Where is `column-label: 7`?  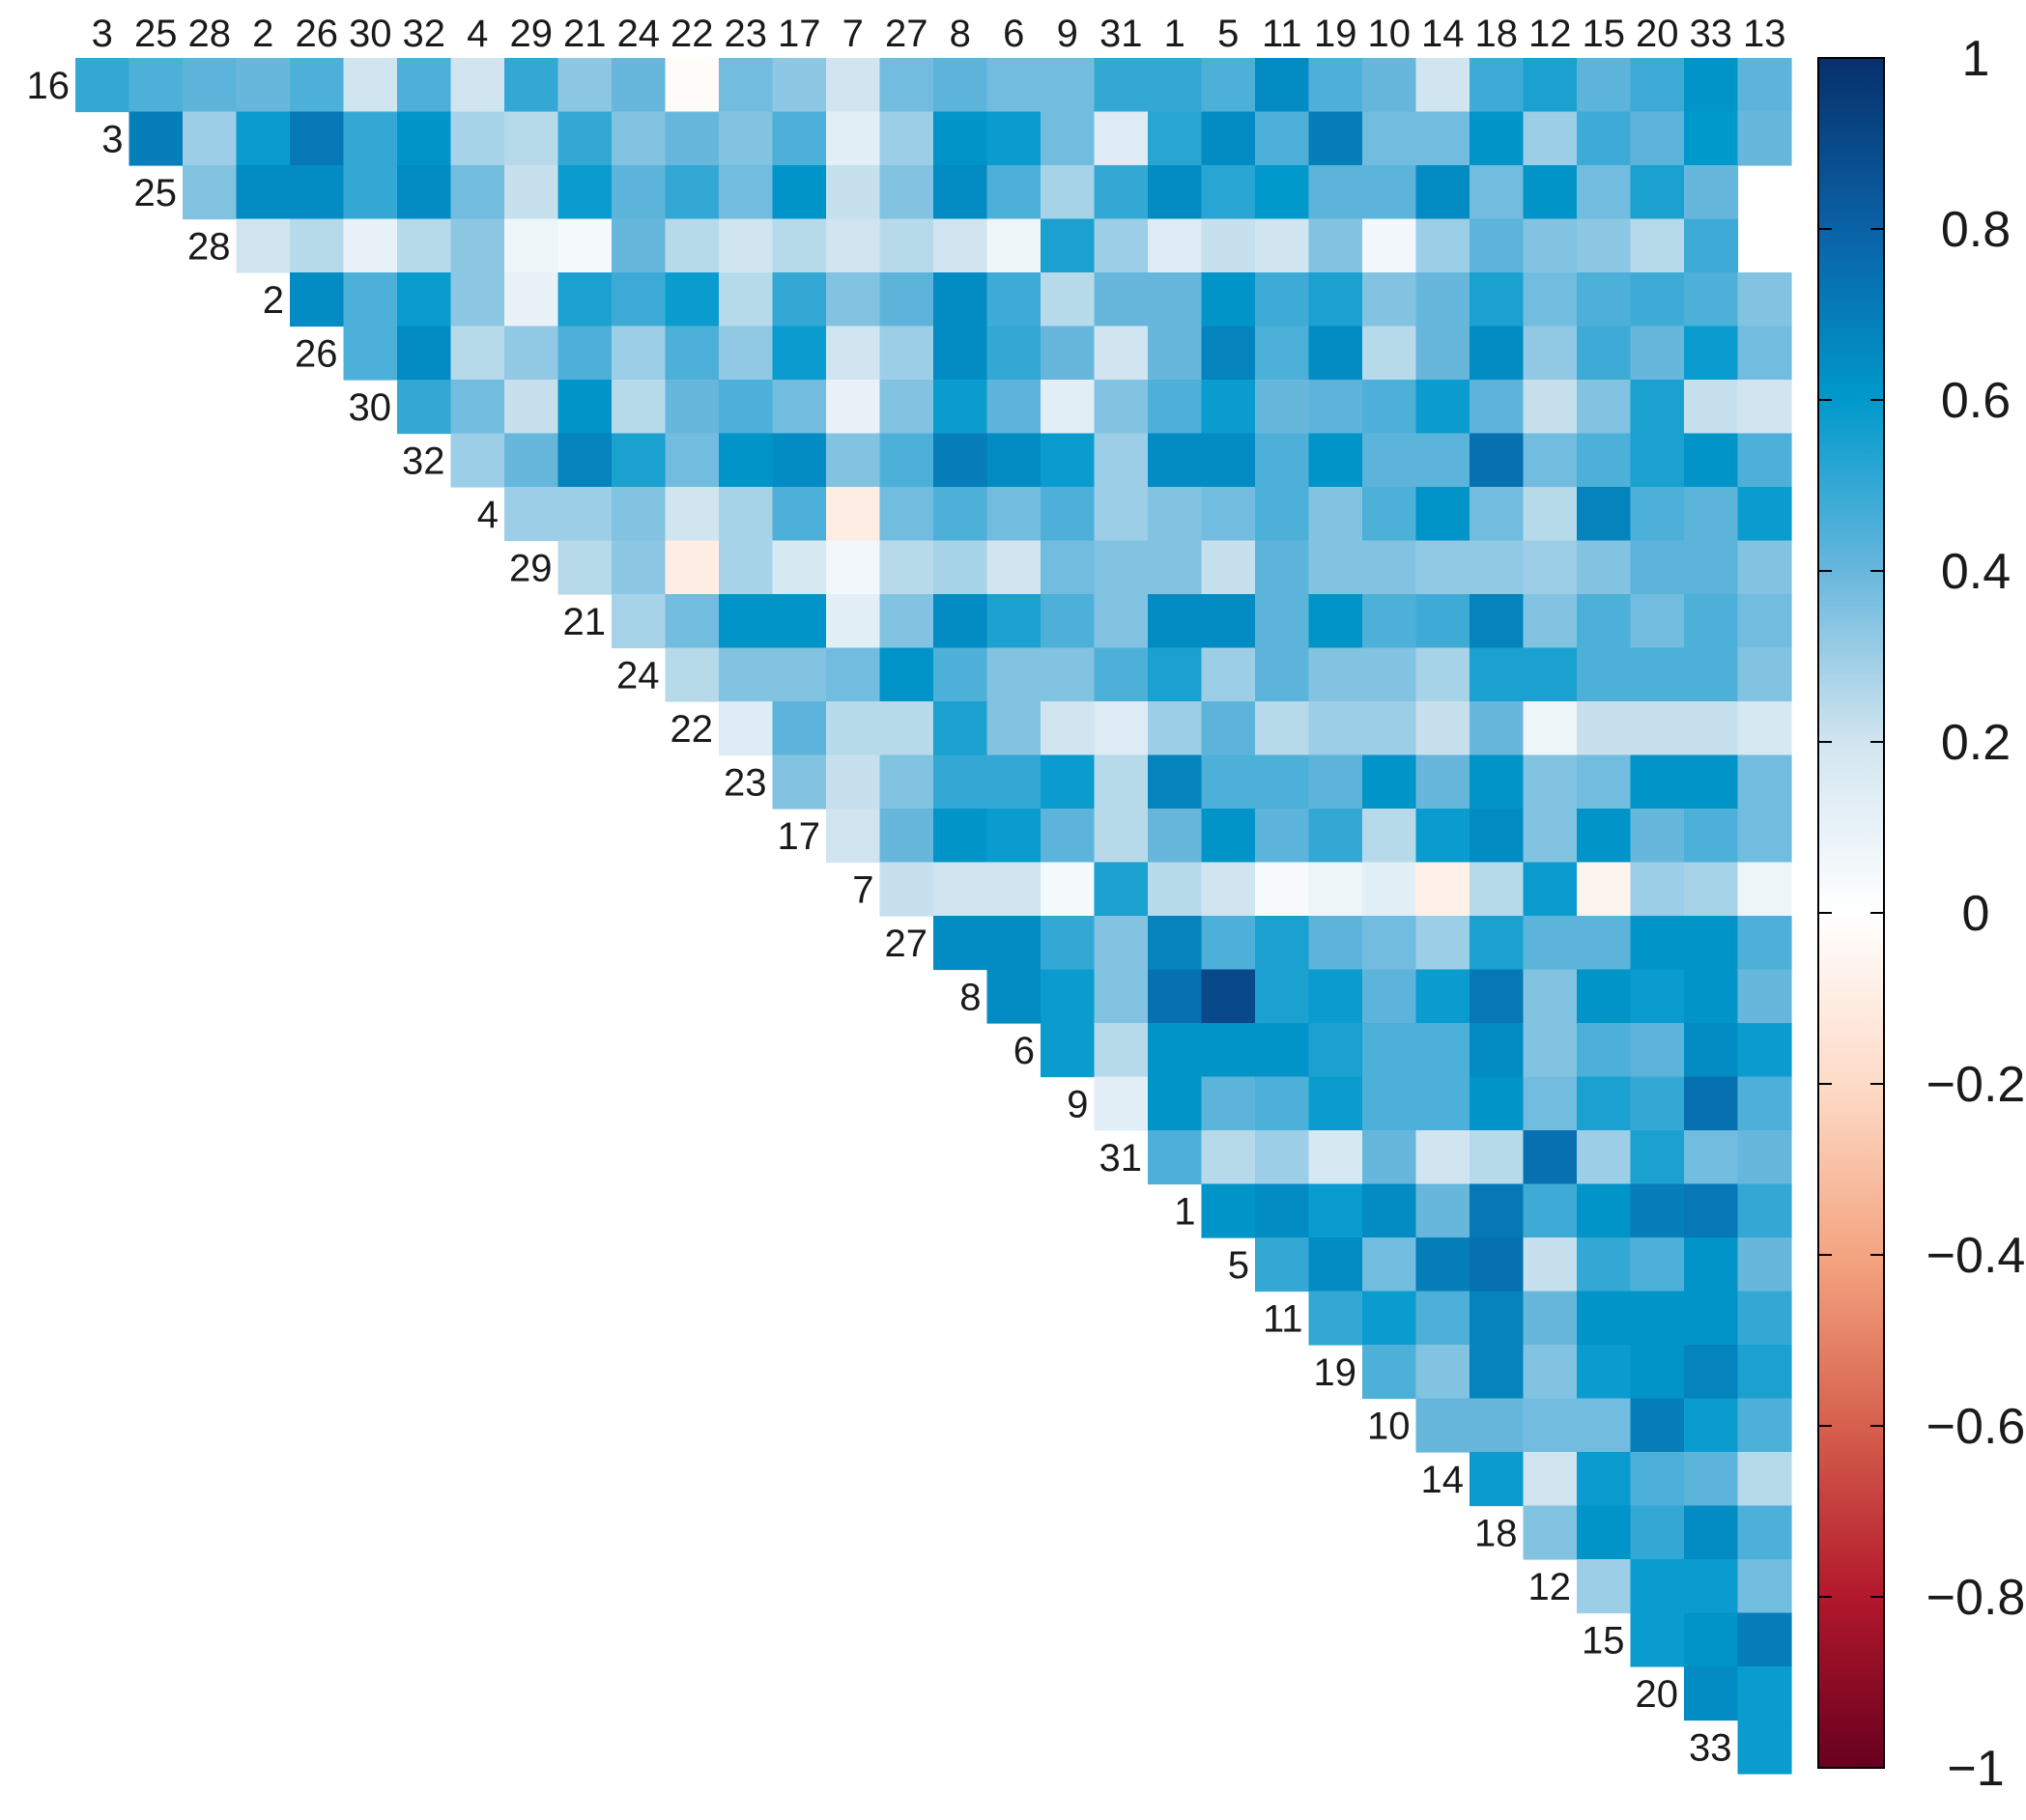
column-label: 7 is located at coordinates (853, 34).